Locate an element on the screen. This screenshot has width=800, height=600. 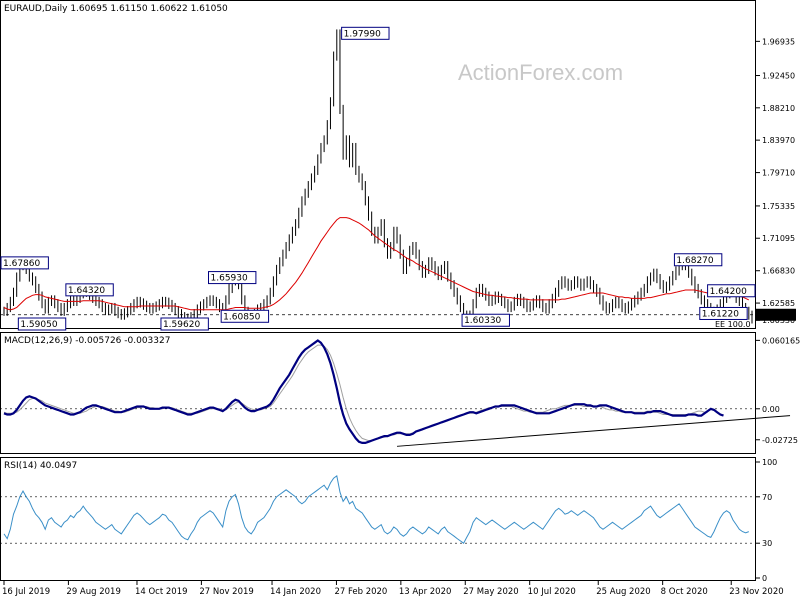
x-tick-label: 10 Jul 2020 is located at coordinates (552, 592).